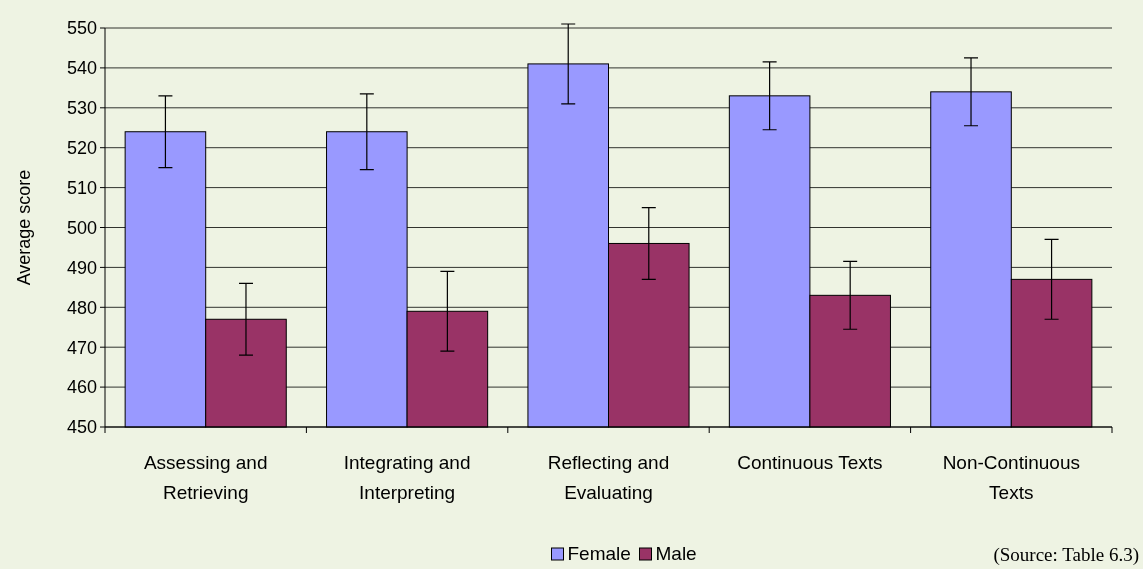 This screenshot has height=569, width=1143. What do you see at coordinates (81, 148) in the screenshot?
I see `y-tick-label: 520` at bounding box center [81, 148].